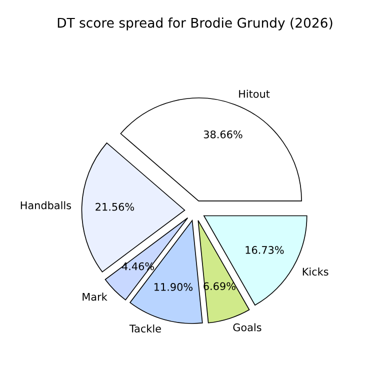 The width and height of the screenshot is (390, 390). What do you see at coordinates (115, 206) in the screenshot?
I see `data-label: 21.56%` at bounding box center [115, 206].